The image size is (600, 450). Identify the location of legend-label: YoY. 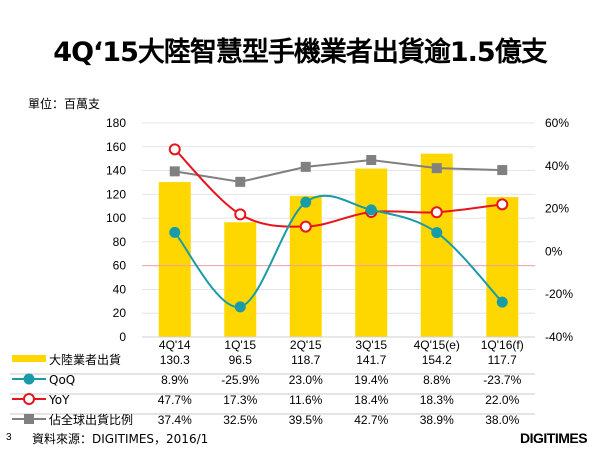
(59, 400).